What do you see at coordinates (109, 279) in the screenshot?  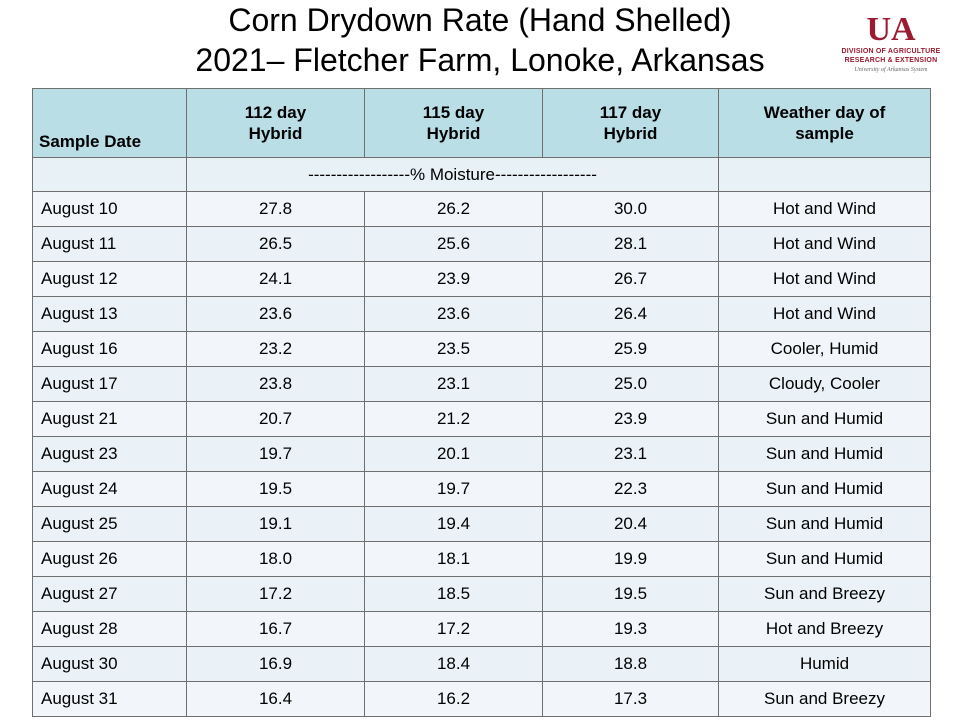 I see `cell-sample-date: August 12` at bounding box center [109, 279].